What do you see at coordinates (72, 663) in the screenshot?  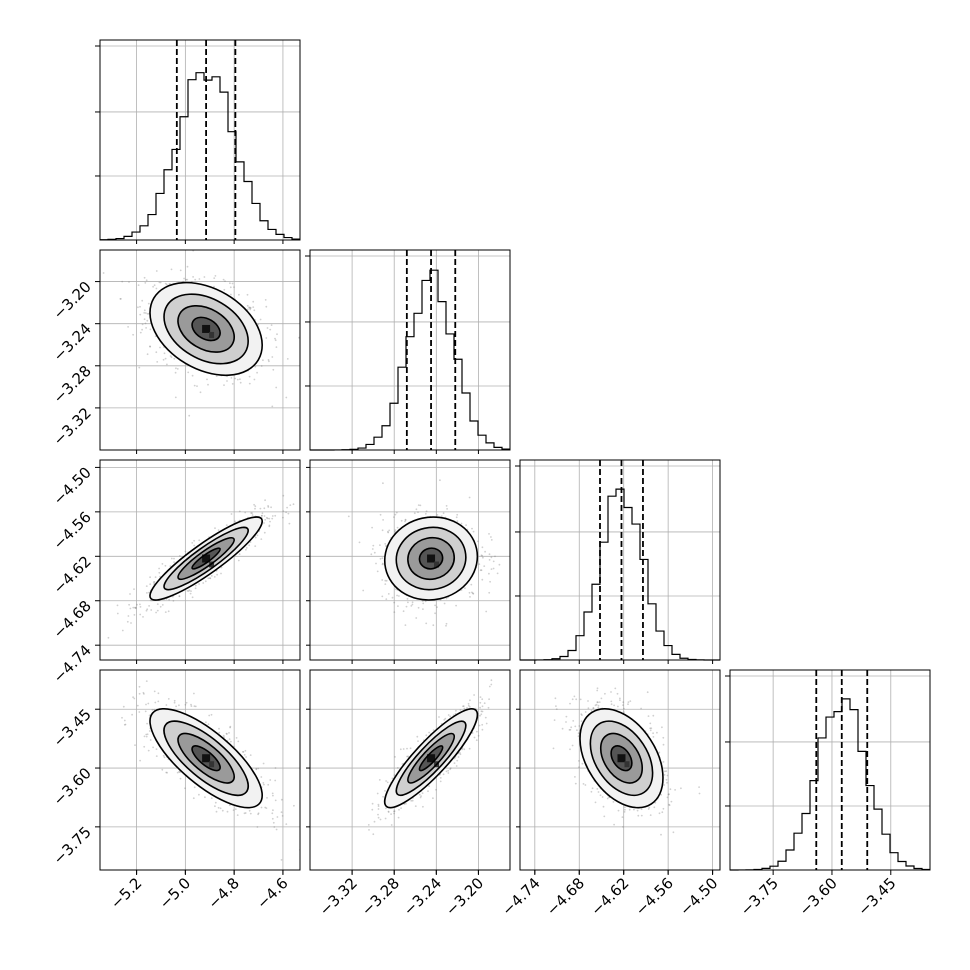 I see `y-tick-label: −4.74` at bounding box center [72, 663].